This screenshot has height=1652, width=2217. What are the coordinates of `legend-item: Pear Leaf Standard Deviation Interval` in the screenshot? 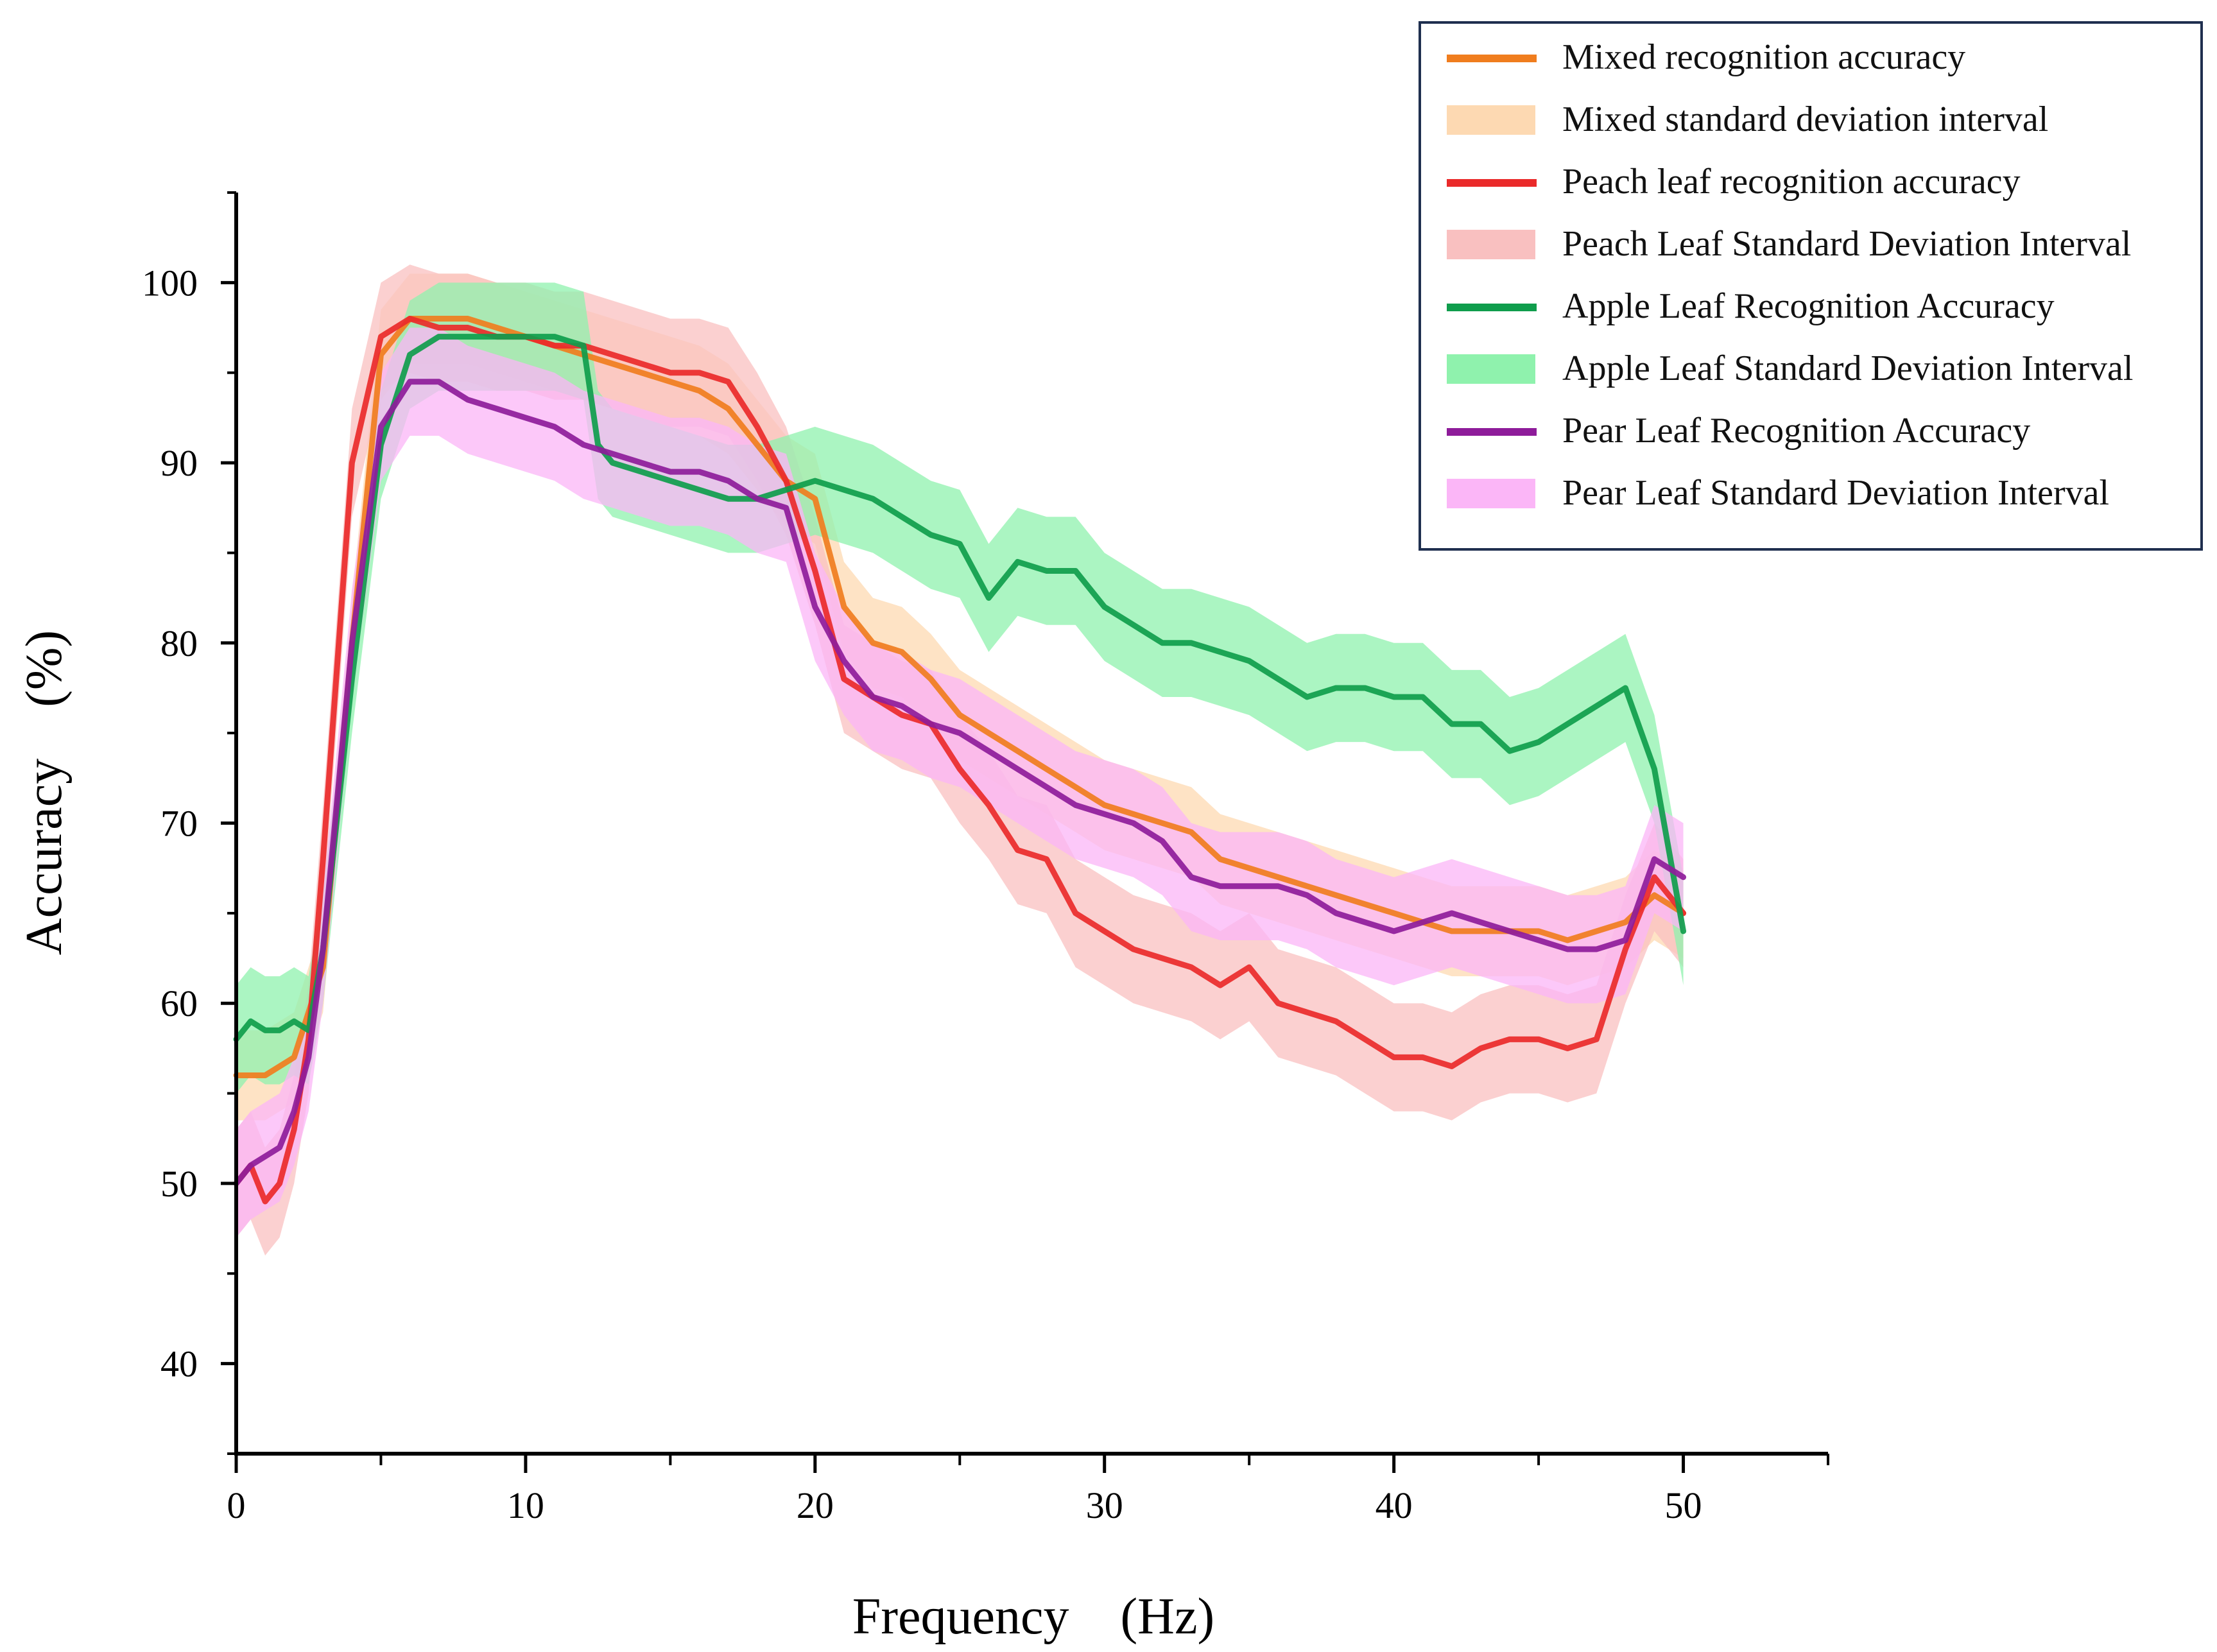 It's located at (1810, 494).